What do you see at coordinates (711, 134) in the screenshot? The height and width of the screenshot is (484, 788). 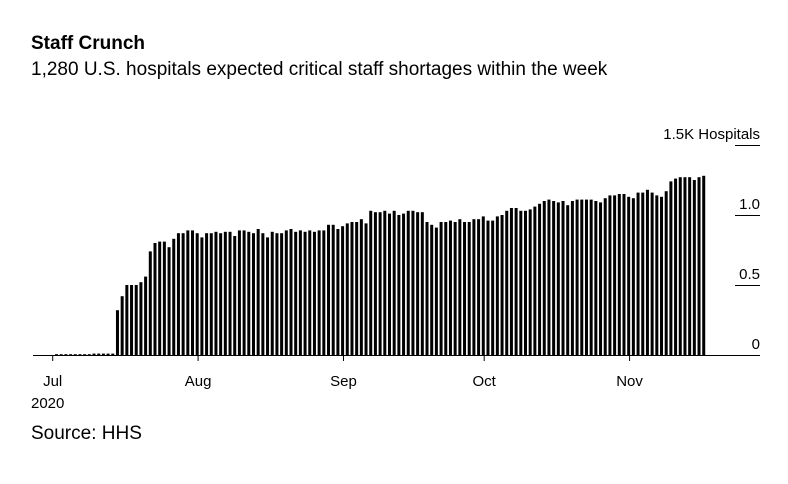 I see `y-tick-label: 1.5K Hospitals` at bounding box center [711, 134].